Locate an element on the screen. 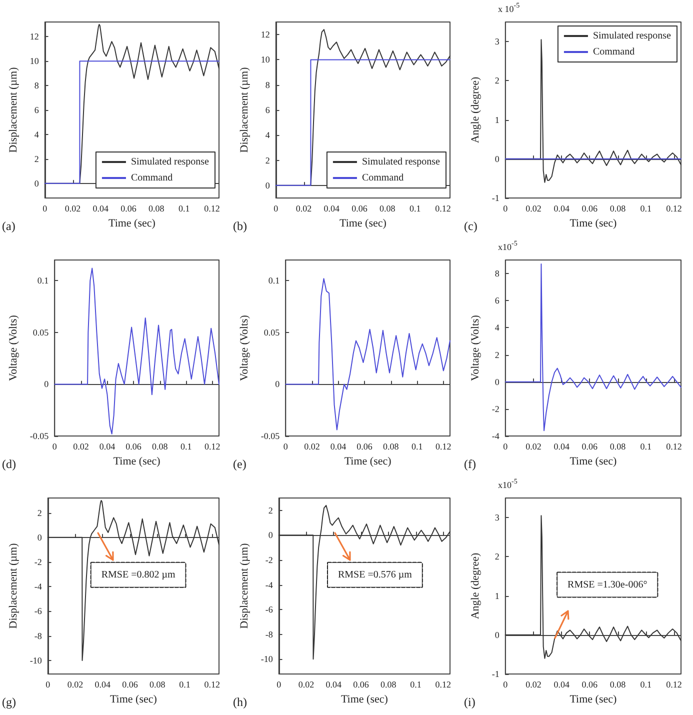  annotation: RMSE =0.576 µm is located at coordinates (375, 574).